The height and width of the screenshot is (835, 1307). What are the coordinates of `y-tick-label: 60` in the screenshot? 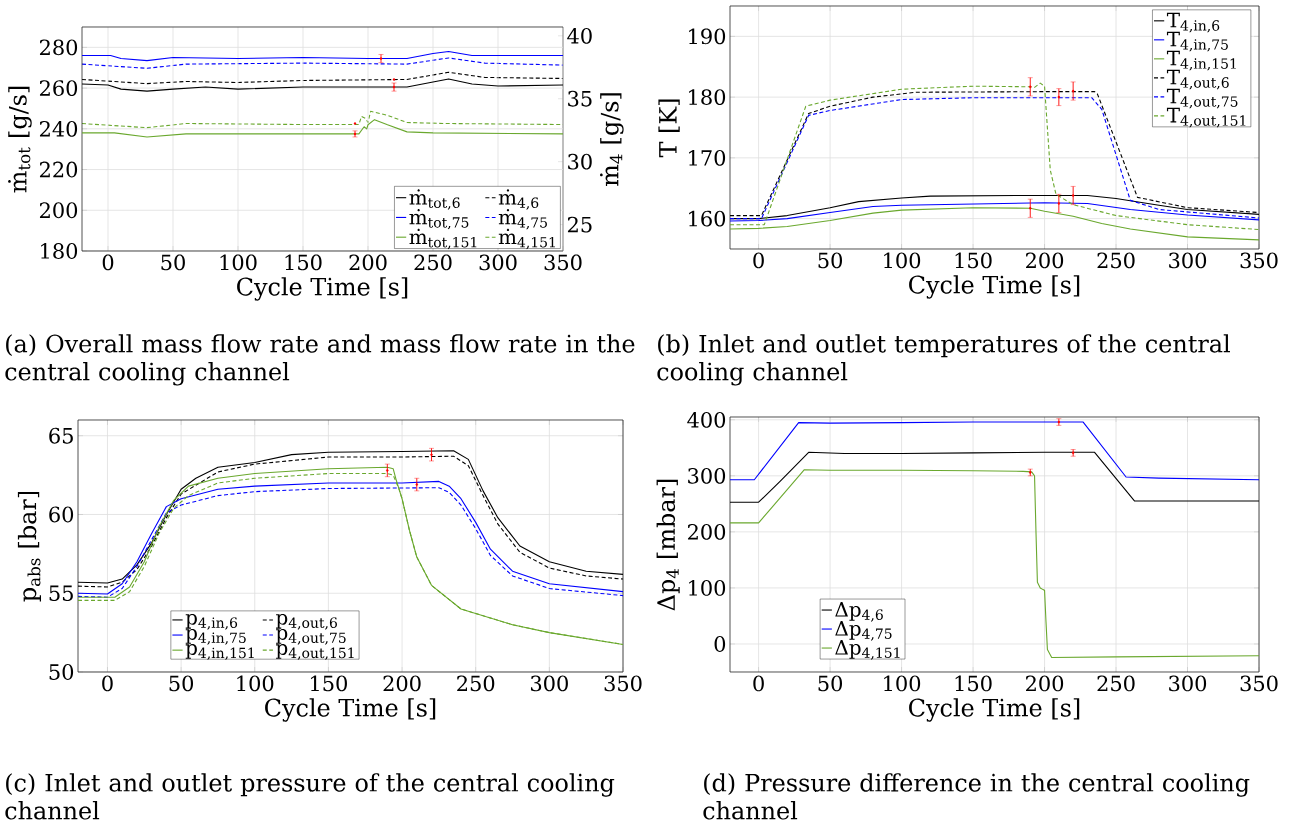 It's located at (61, 514).